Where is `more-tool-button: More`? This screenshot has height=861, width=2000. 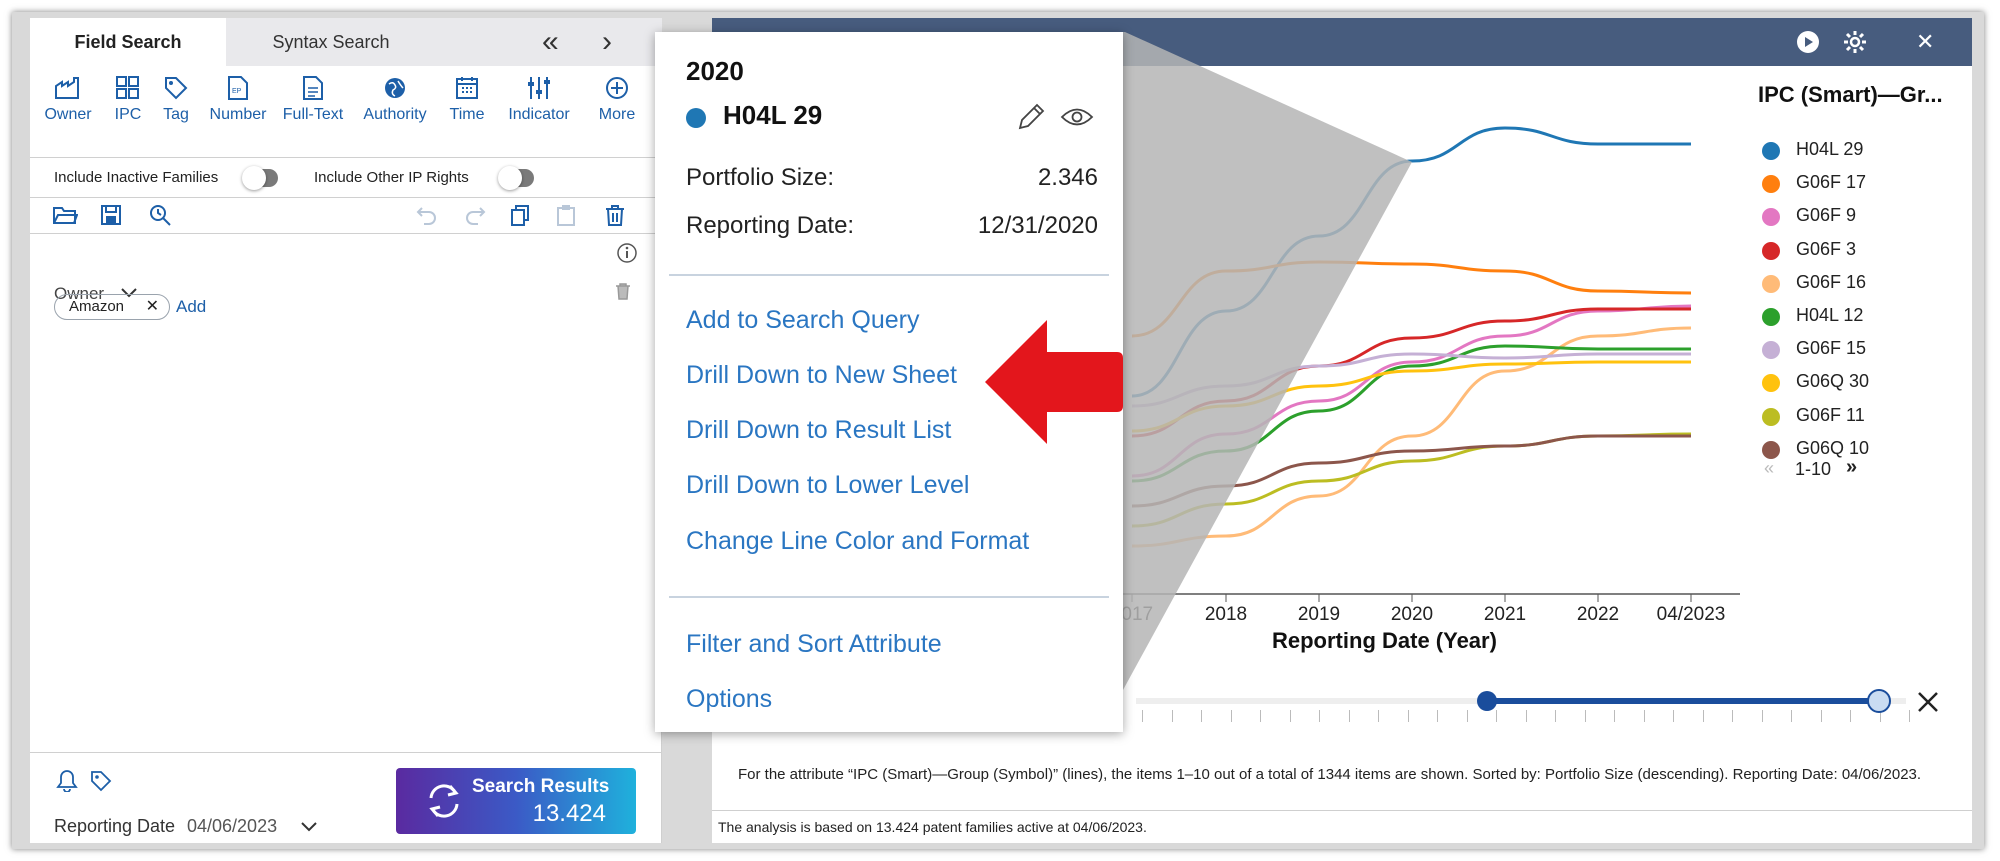
more-tool-button: More is located at coordinates (617, 100).